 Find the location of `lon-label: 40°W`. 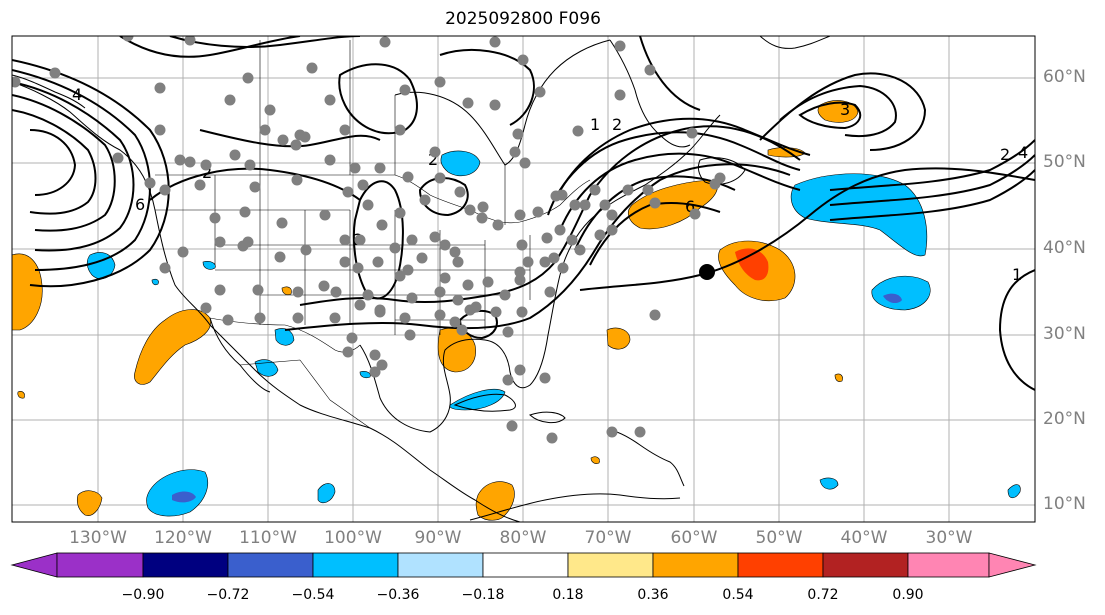

lon-label: 40°W is located at coordinates (864, 538).